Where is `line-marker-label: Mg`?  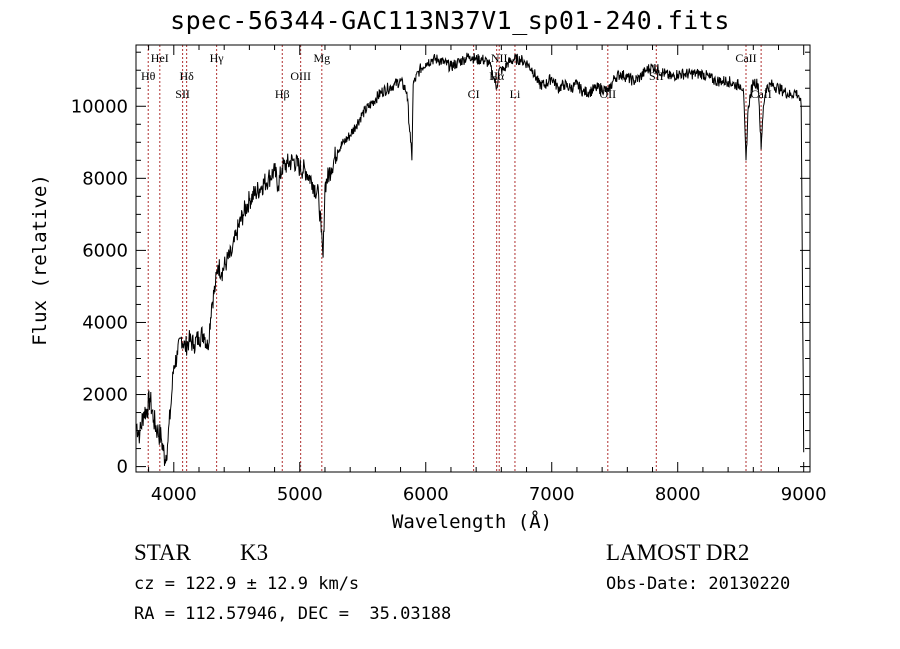
line-marker-label: Mg is located at coordinates (321, 58).